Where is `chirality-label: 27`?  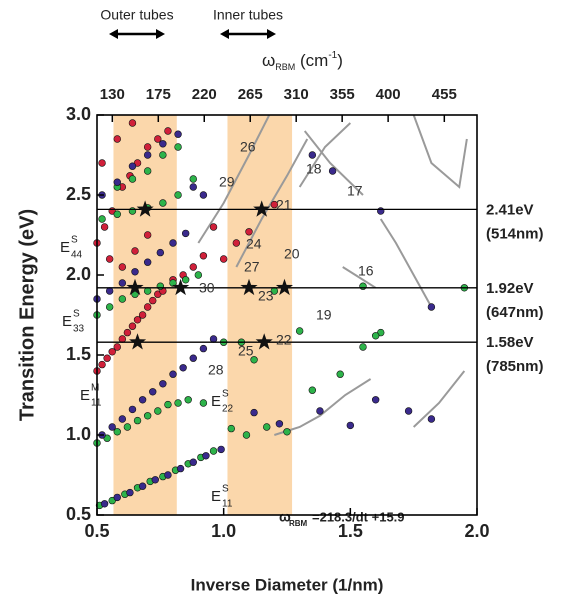 chirality-label: 27 is located at coordinates (252, 267).